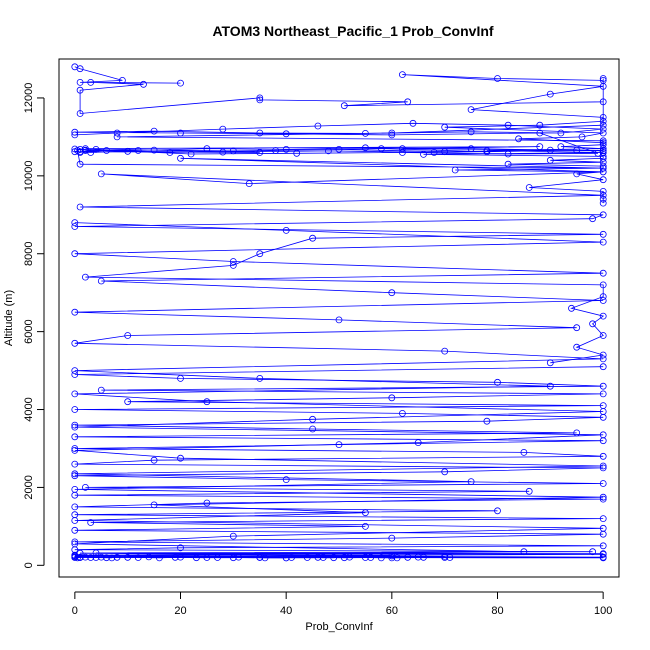 Image resolution: width=650 pixels, height=650 pixels. Describe the element at coordinates (286, 611) in the screenshot. I see `x-tick-label: 40` at that location.